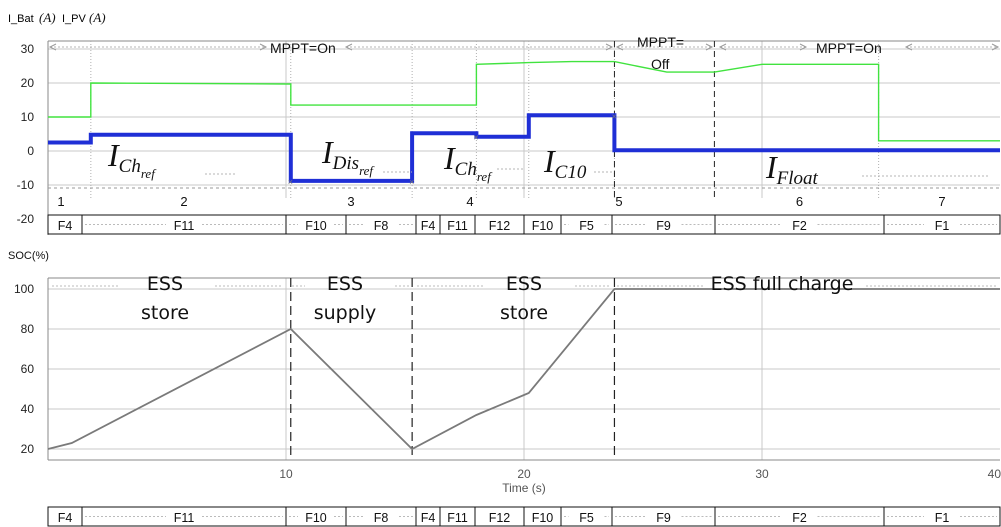 The width and height of the screenshot is (1001, 527). I want to click on segment-number: 7, so click(941, 201).